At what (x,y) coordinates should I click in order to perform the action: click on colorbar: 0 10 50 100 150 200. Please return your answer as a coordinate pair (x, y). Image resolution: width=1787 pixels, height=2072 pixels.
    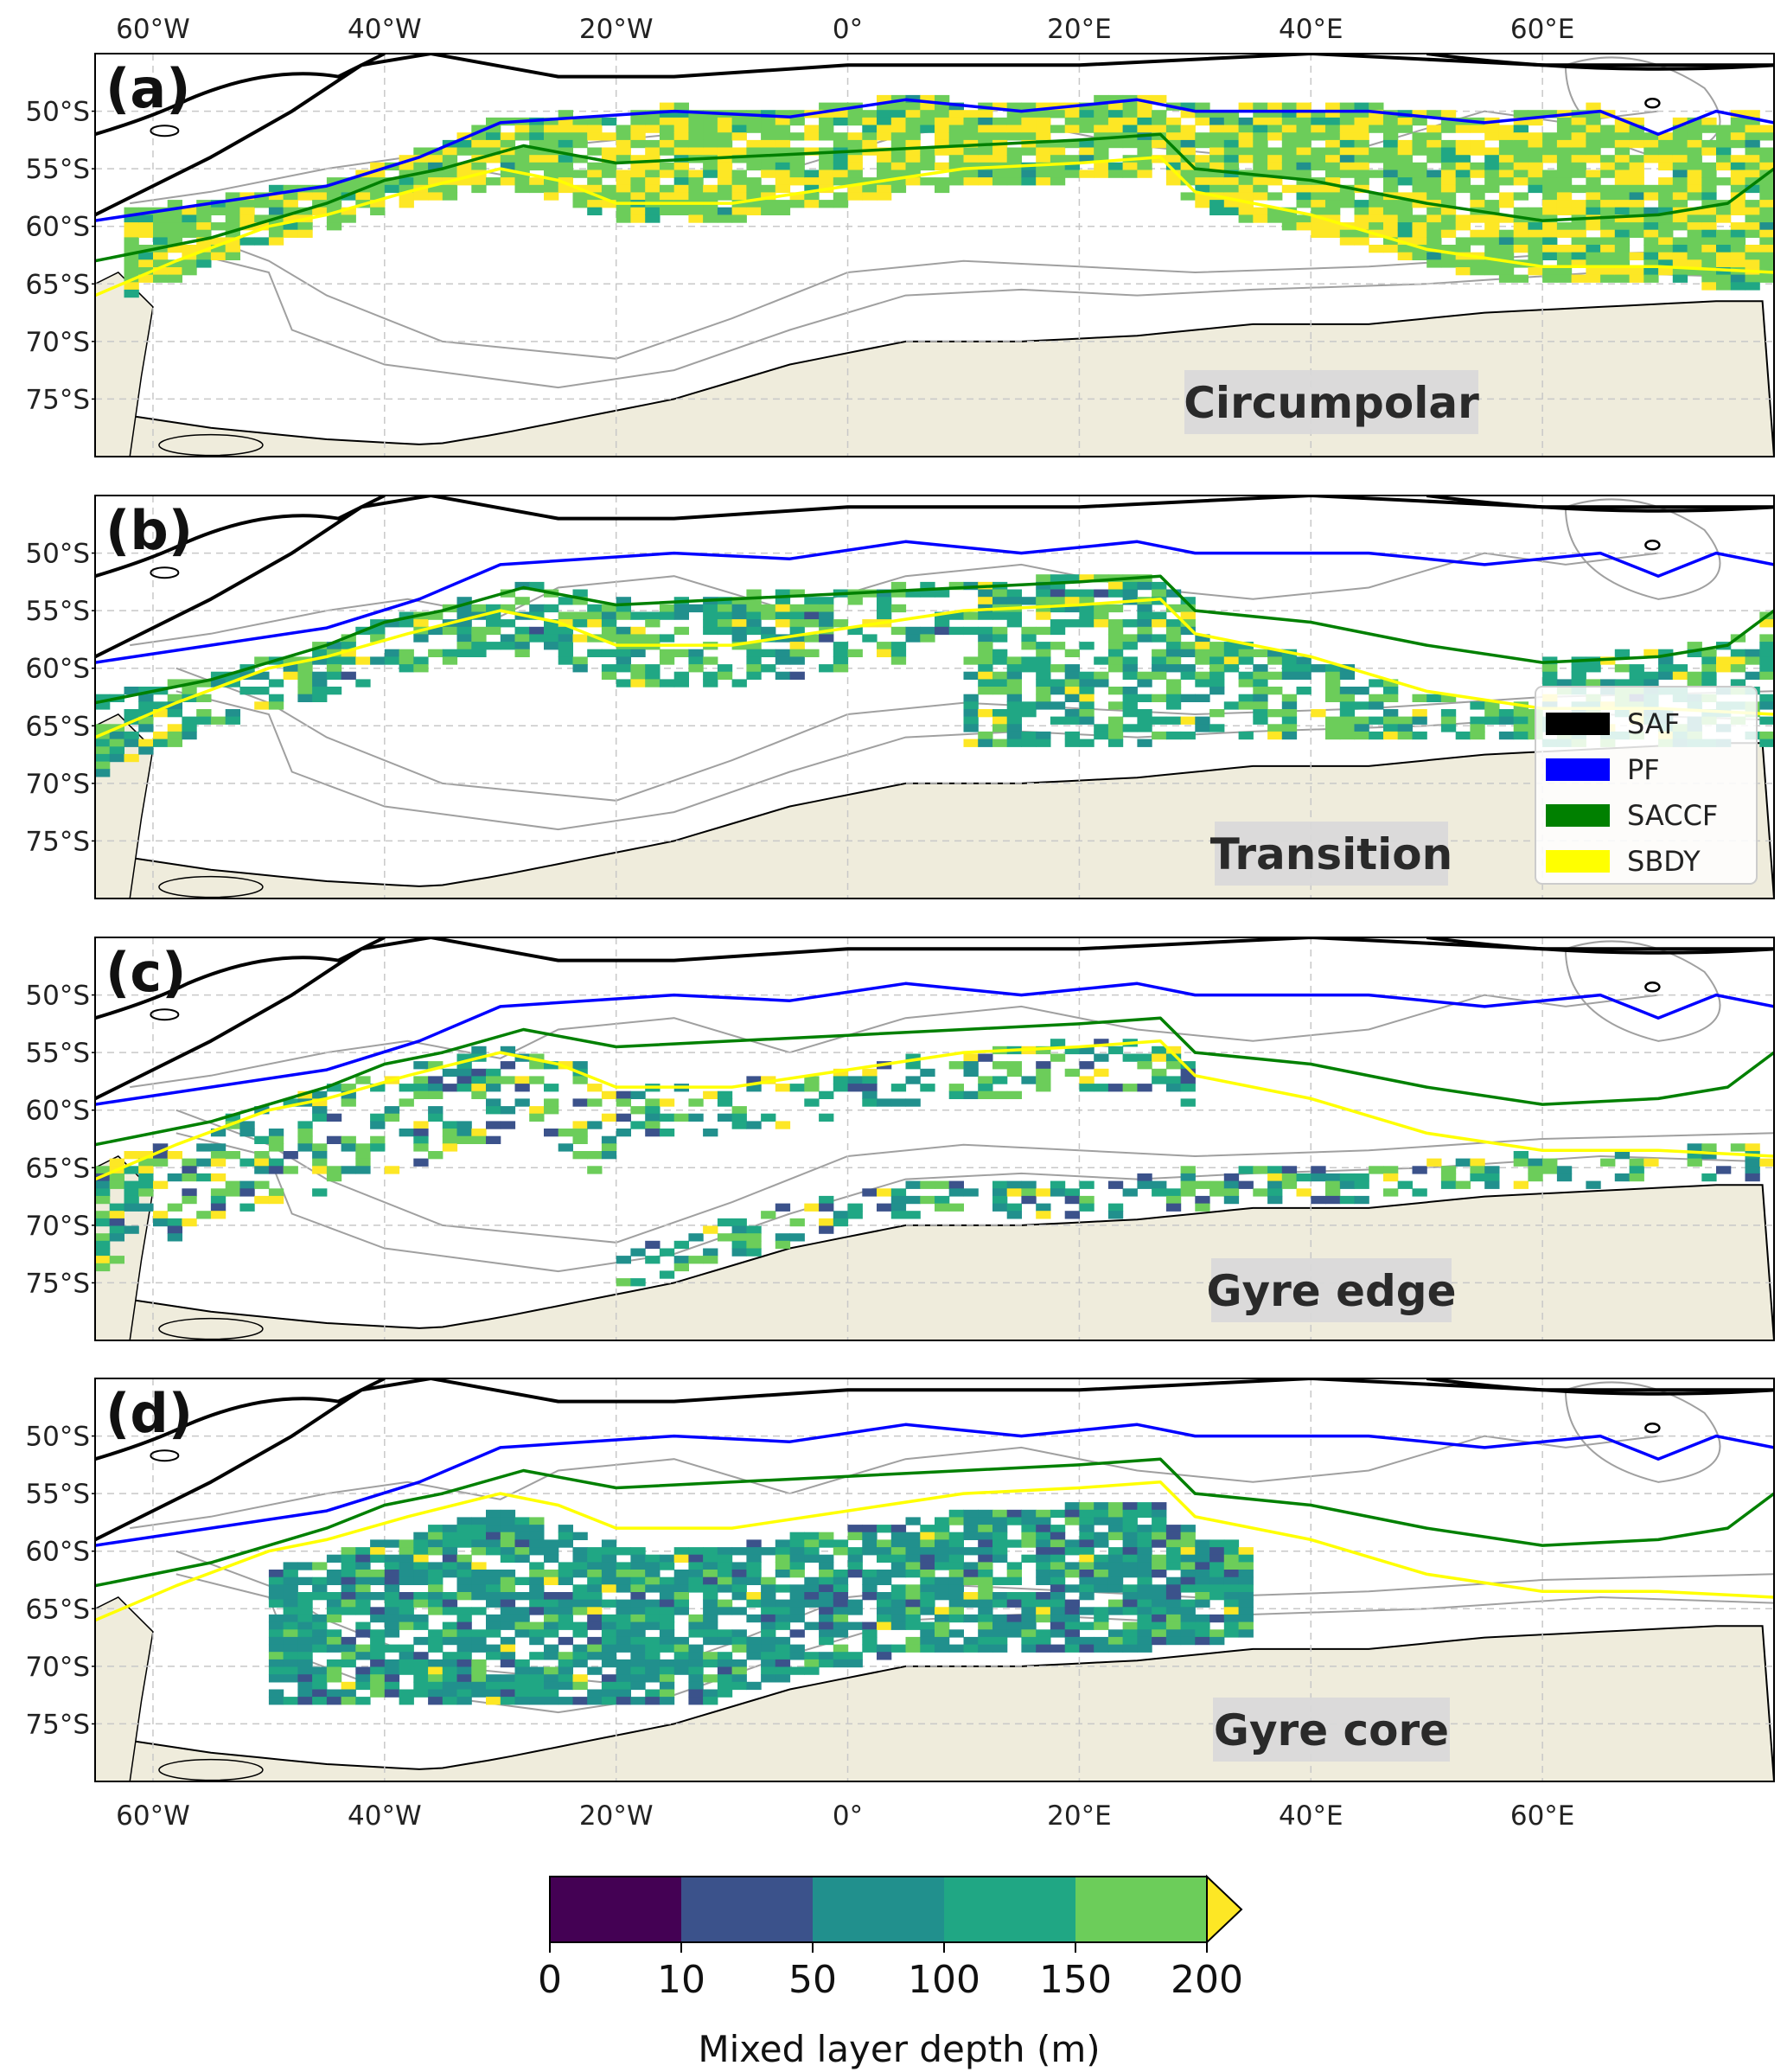
    Looking at the image, I should click on (890, 1938).